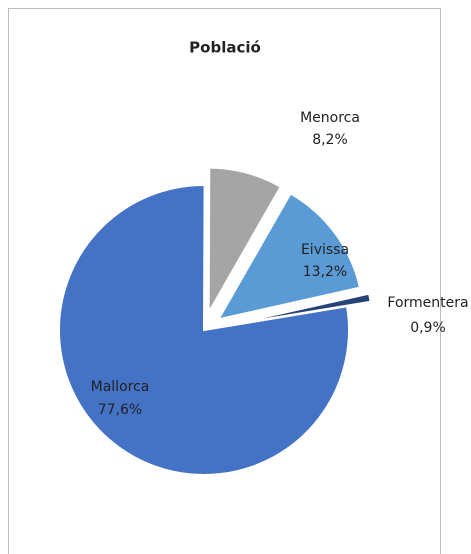 Image resolution: width=471 pixels, height=554 pixels. Describe the element at coordinates (120, 410) in the screenshot. I see `slice-value-label: 77,6%` at that location.